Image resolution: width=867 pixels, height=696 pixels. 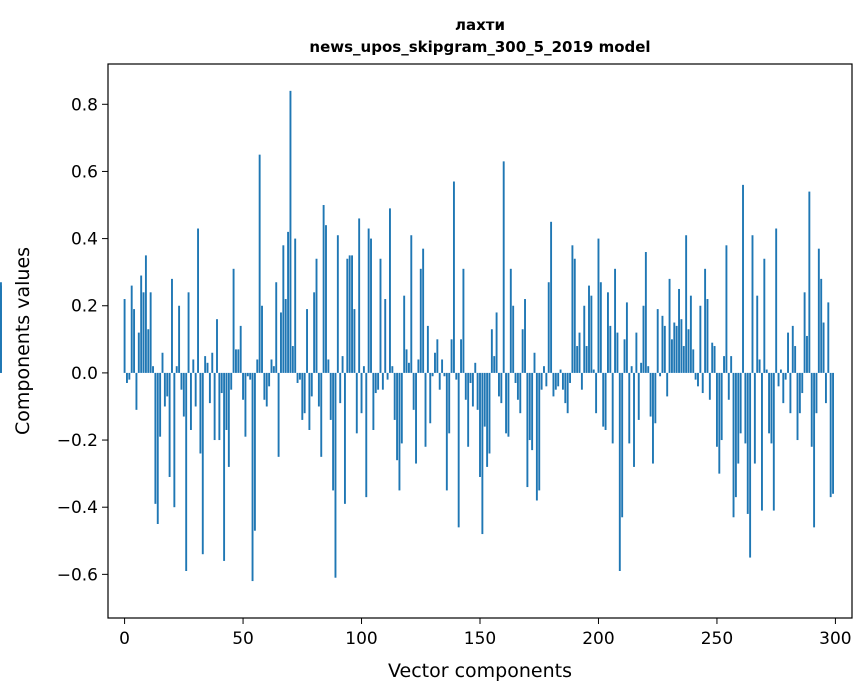 What do you see at coordinates (84, 172) in the screenshot?
I see `y-tick-label: 0.6` at bounding box center [84, 172].